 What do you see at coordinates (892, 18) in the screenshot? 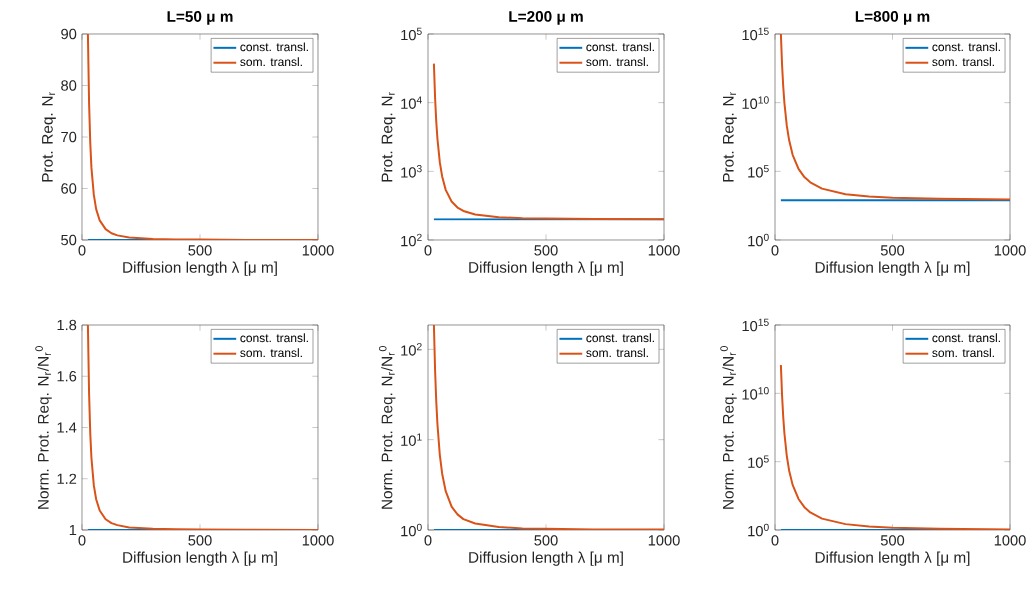
I see `chart-title: L=800 μ m` at bounding box center [892, 18].